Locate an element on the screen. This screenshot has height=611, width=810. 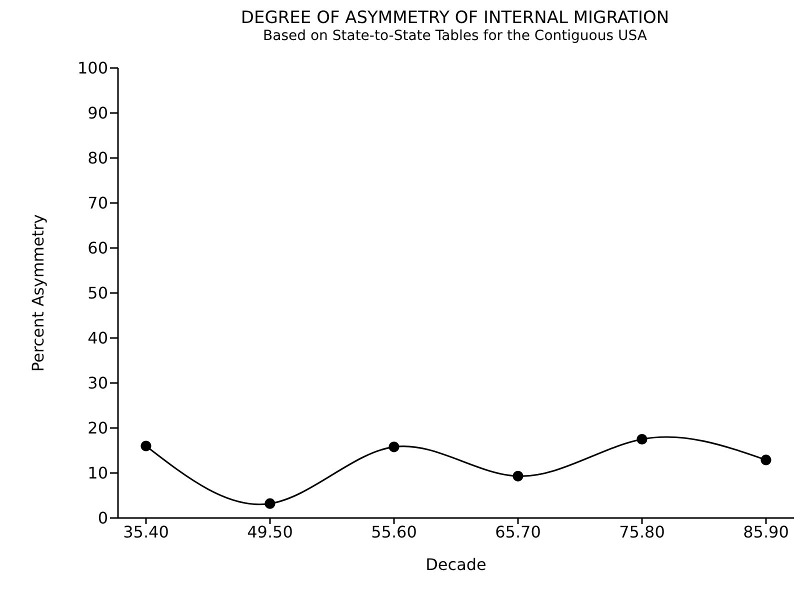
y-tick-label: 70 is located at coordinates (98, 203).